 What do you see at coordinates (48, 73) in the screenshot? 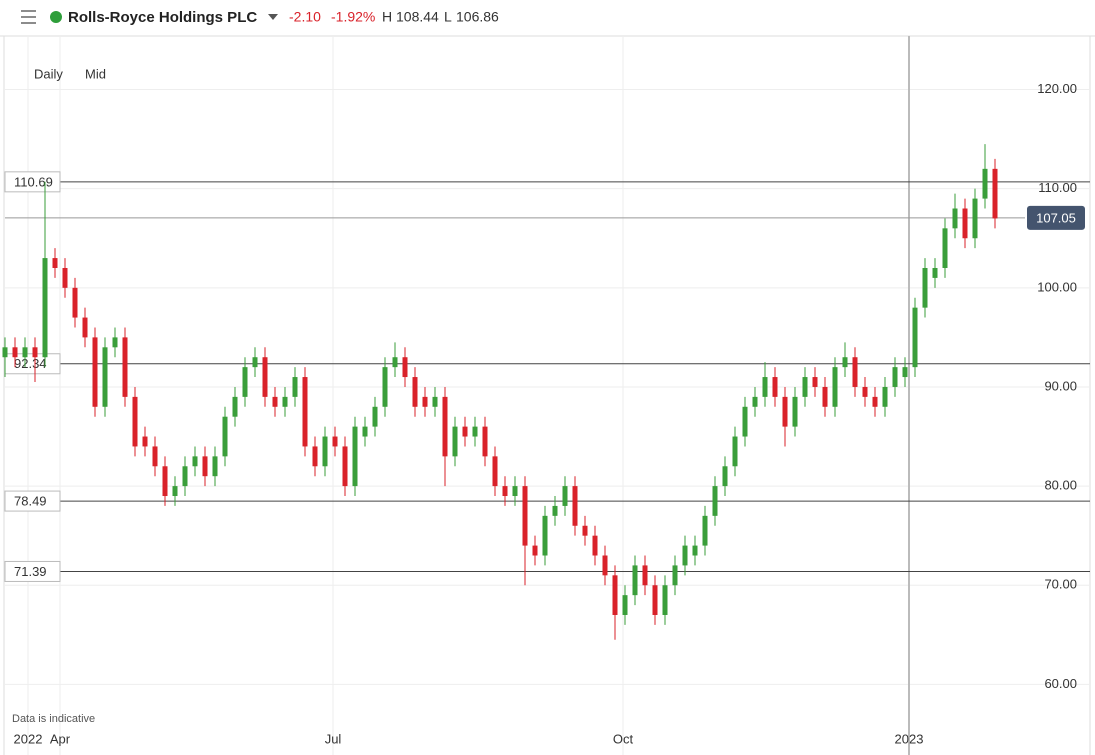
I see `interval-button: Daily` at bounding box center [48, 73].